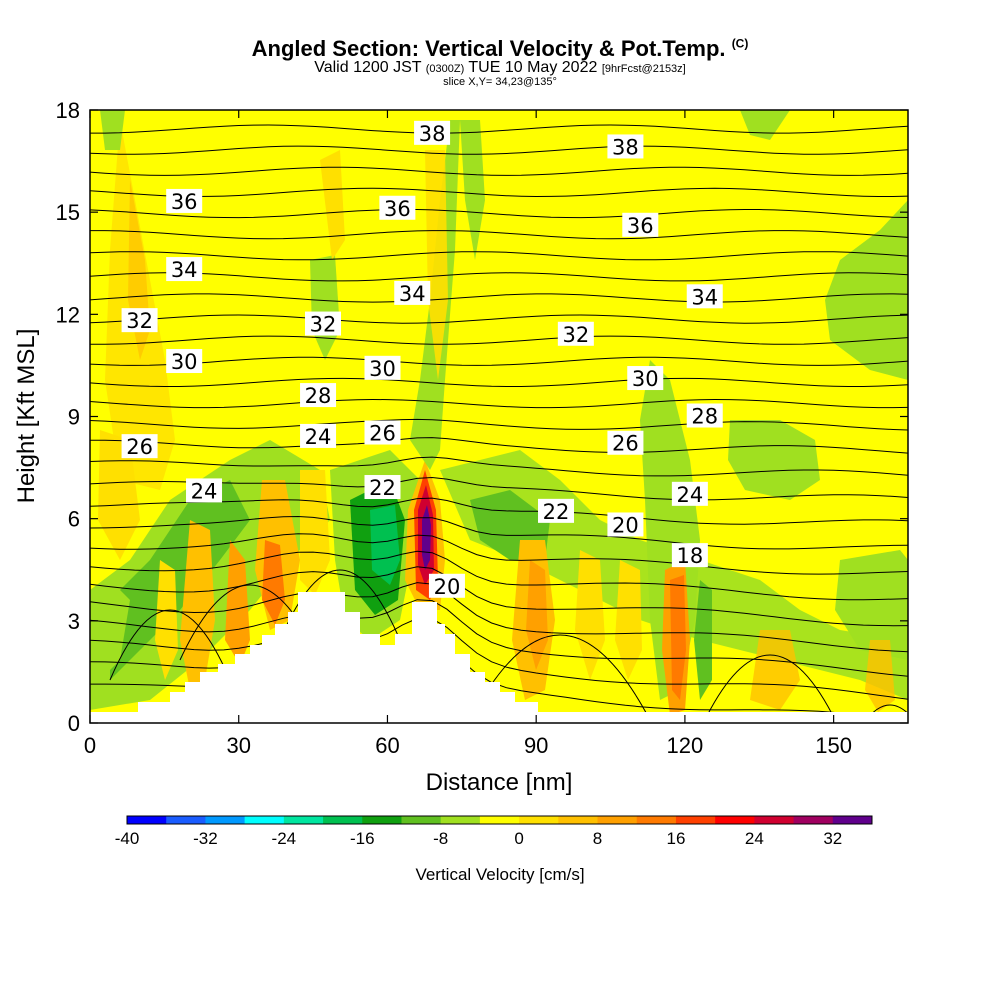  I want to click on colorbar-tick-label: 0, so click(518, 838).